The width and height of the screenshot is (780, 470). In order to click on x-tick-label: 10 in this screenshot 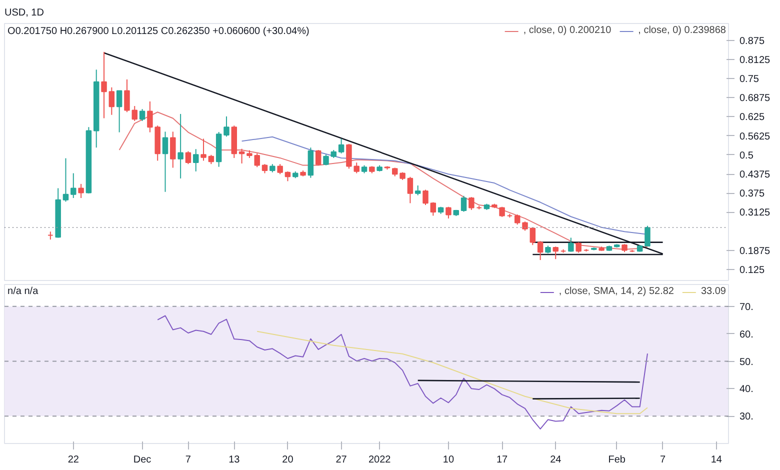, I will do `click(448, 460)`.